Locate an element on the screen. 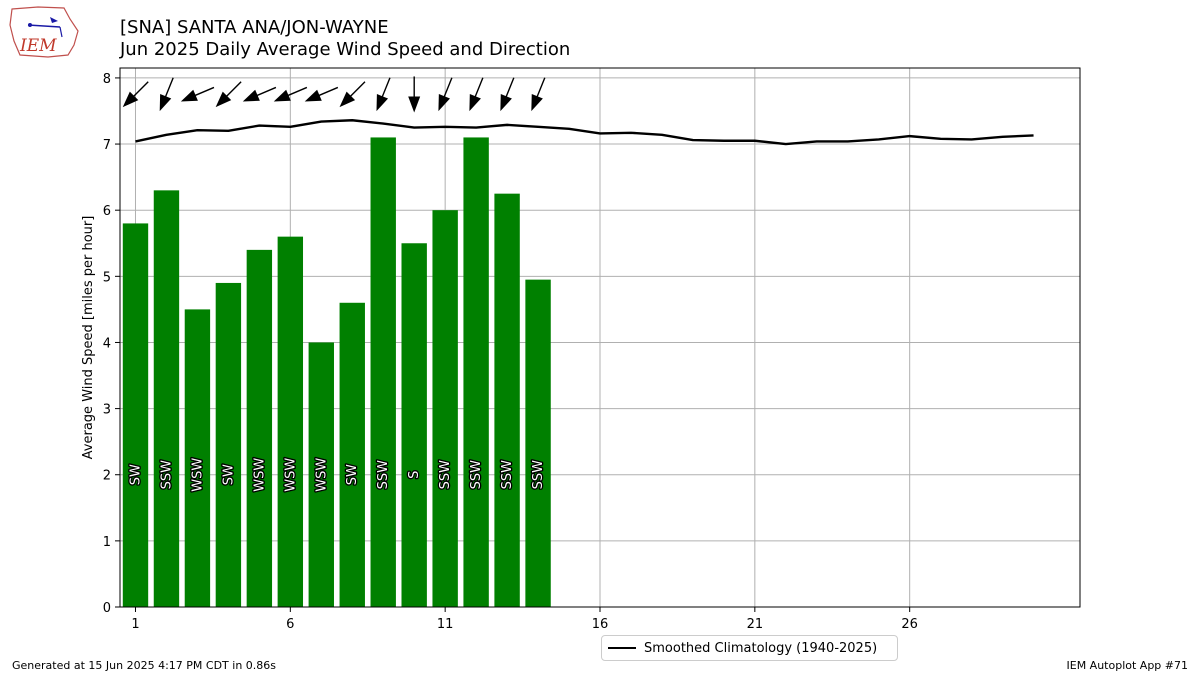  climatology-line is located at coordinates (584, 132).